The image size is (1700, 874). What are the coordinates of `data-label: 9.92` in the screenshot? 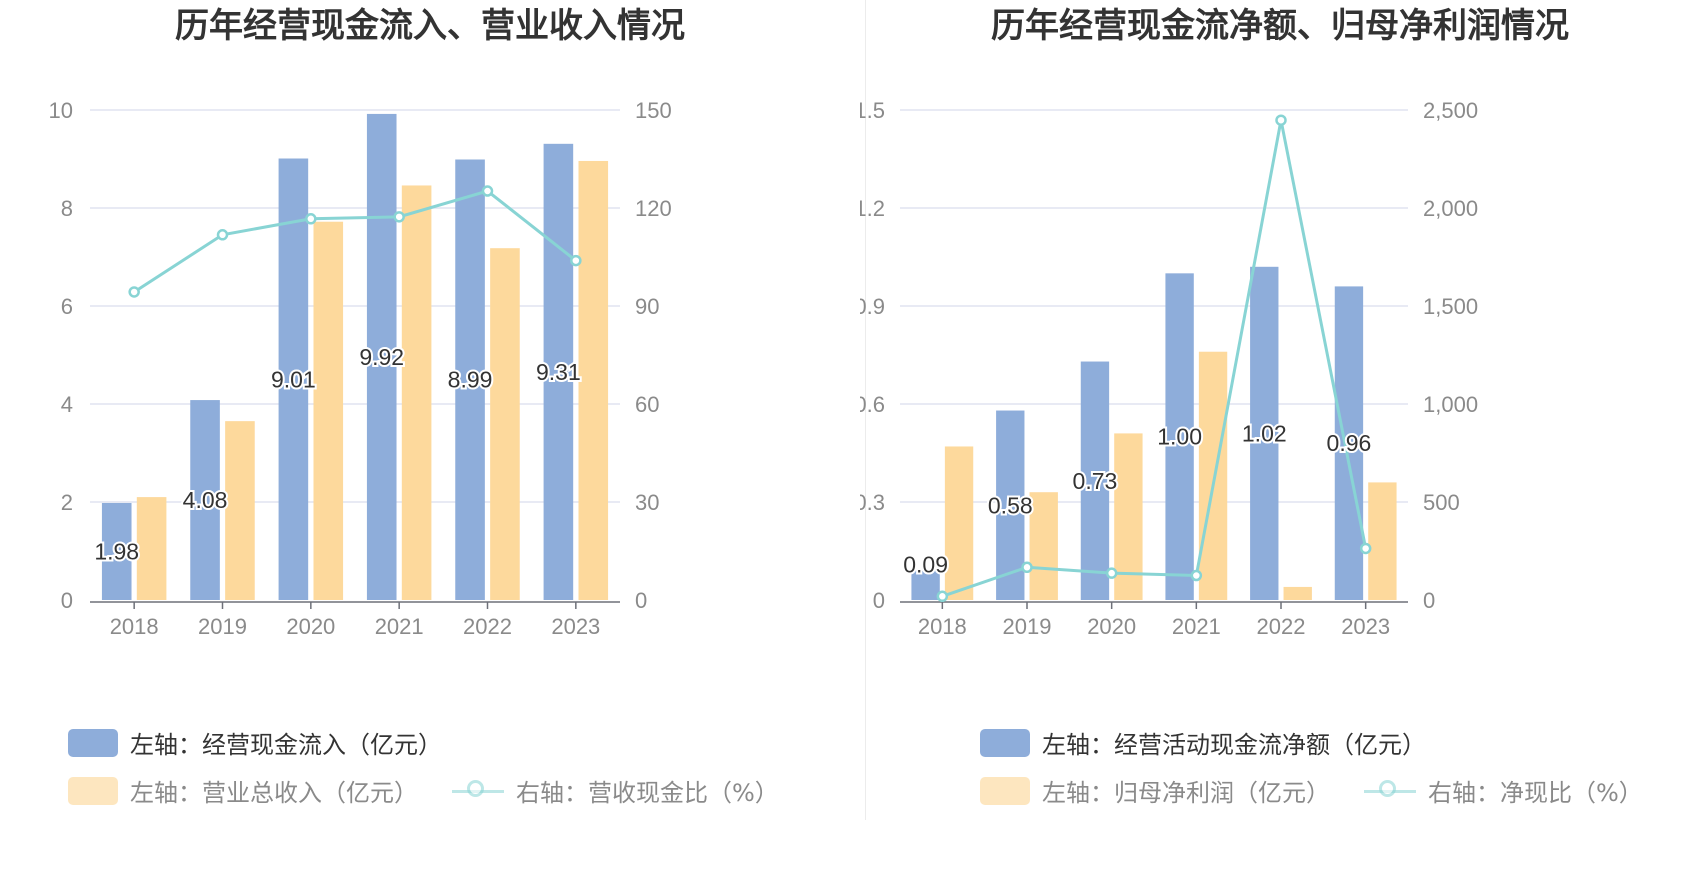 It's located at (381, 357).